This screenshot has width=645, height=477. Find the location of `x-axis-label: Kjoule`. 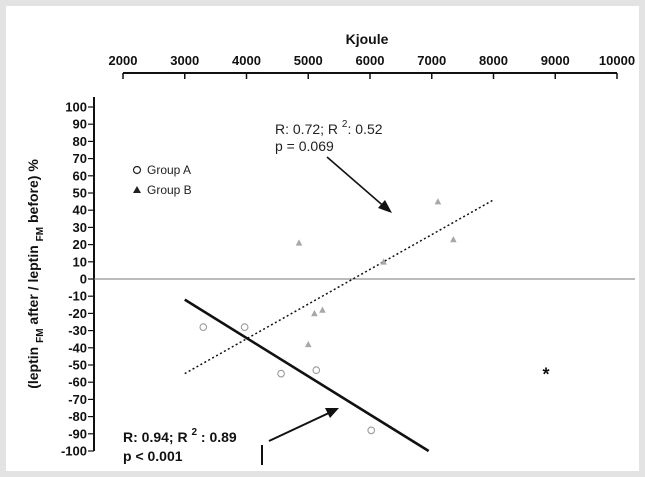

x-axis-label: Kjoule is located at coordinates (367, 39).